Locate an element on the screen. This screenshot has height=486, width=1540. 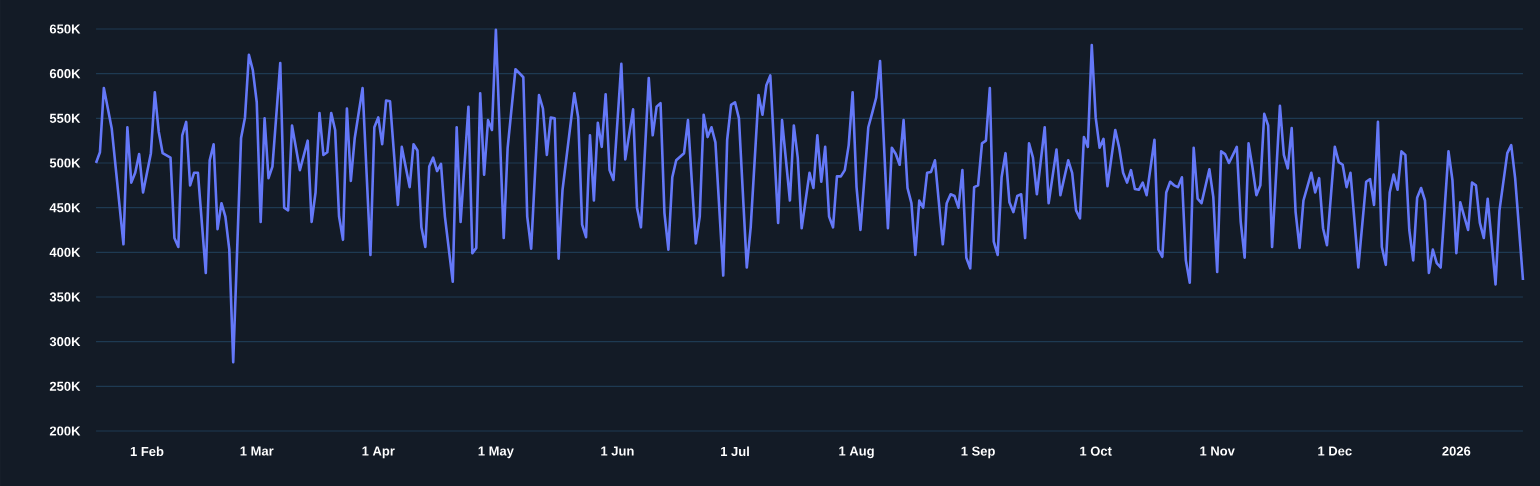
y-tick-label: 500K is located at coordinates (65, 163).